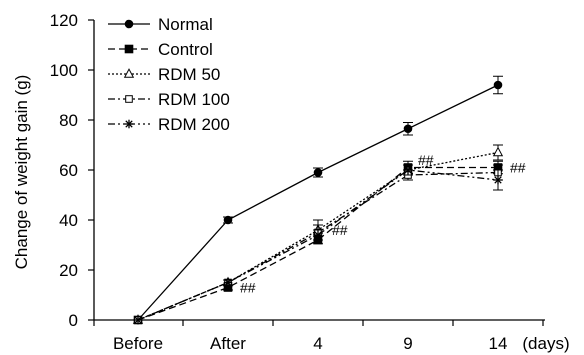 This screenshot has height=355, width=584. I want to click on x-tick-label: Before, so click(138, 343).